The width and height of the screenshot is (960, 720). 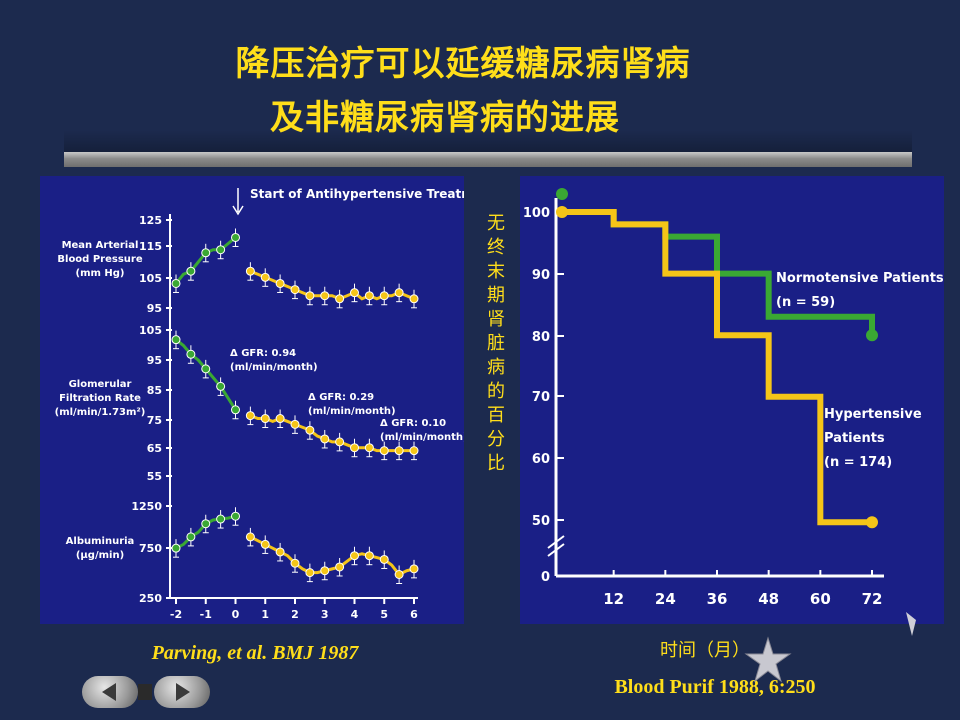 What do you see at coordinates (854, 438) in the screenshot?
I see `series-label: Patients` at bounding box center [854, 438].